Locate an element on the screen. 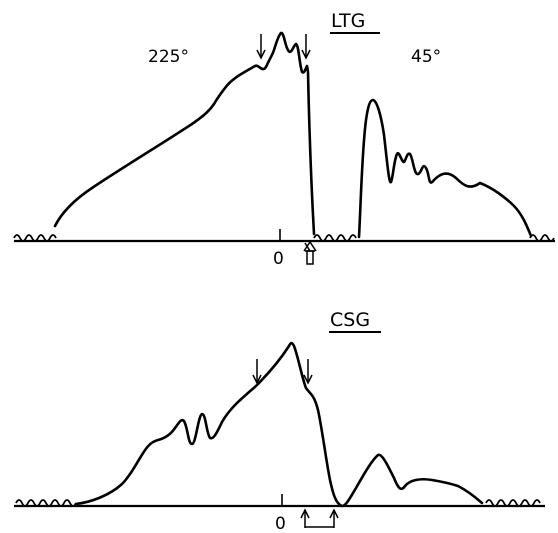  ltg-baseline-noise-middle is located at coordinates (335, 238).